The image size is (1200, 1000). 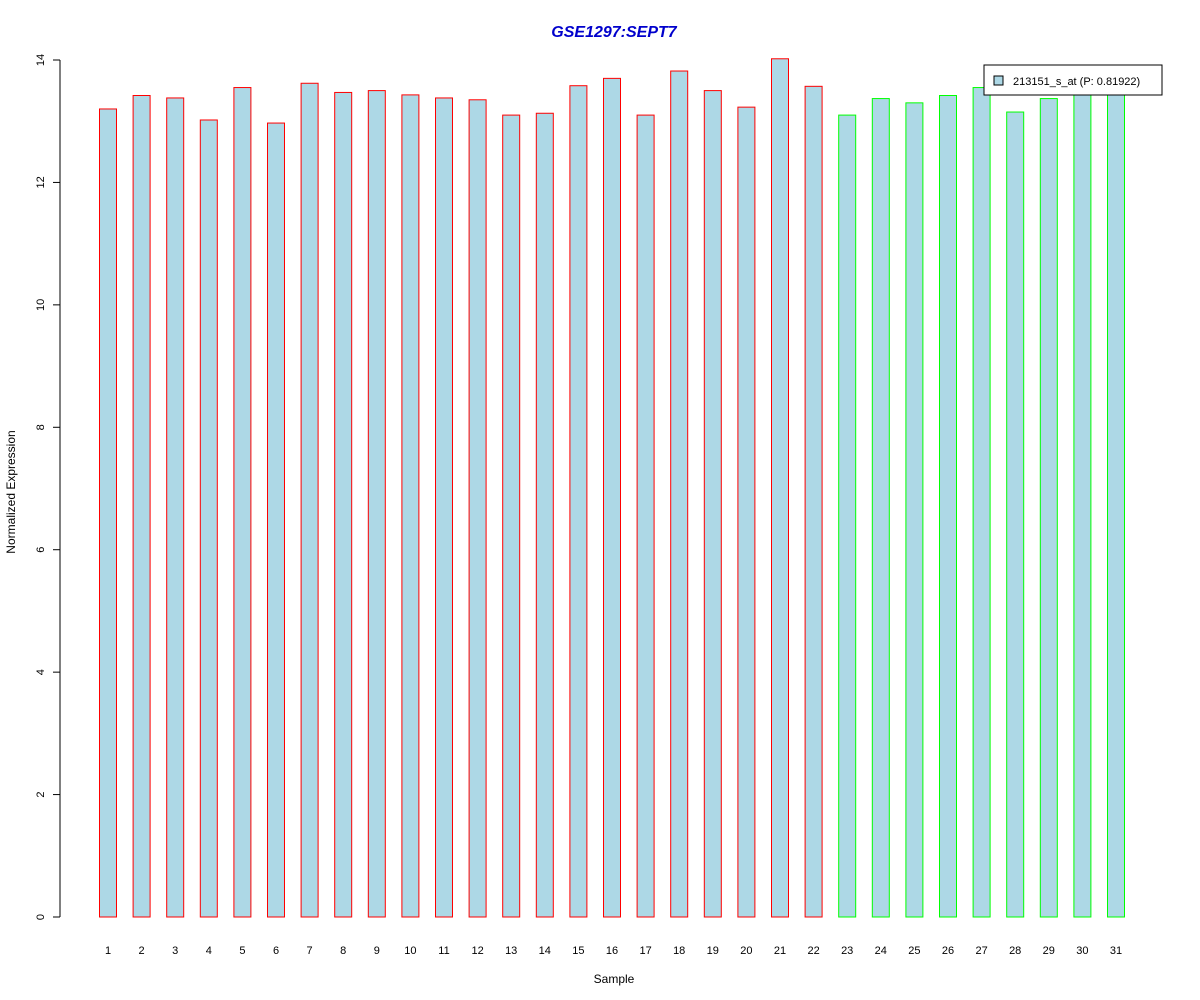 I want to click on x-tick-label: 16, so click(x=612, y=951).